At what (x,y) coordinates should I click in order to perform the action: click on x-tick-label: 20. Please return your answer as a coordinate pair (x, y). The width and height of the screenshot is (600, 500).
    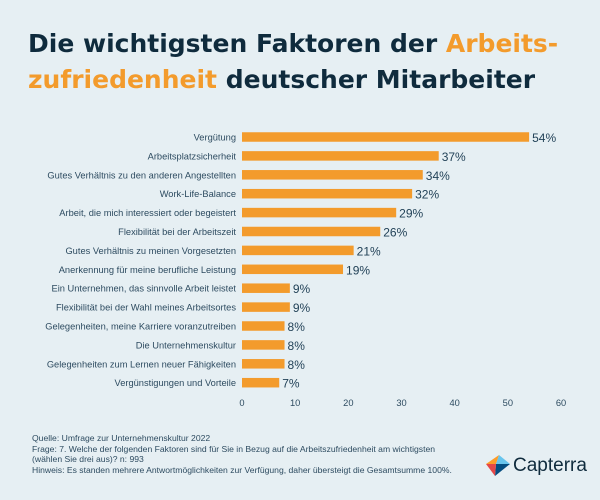
    Looking at the image, I should click on (348, 403).